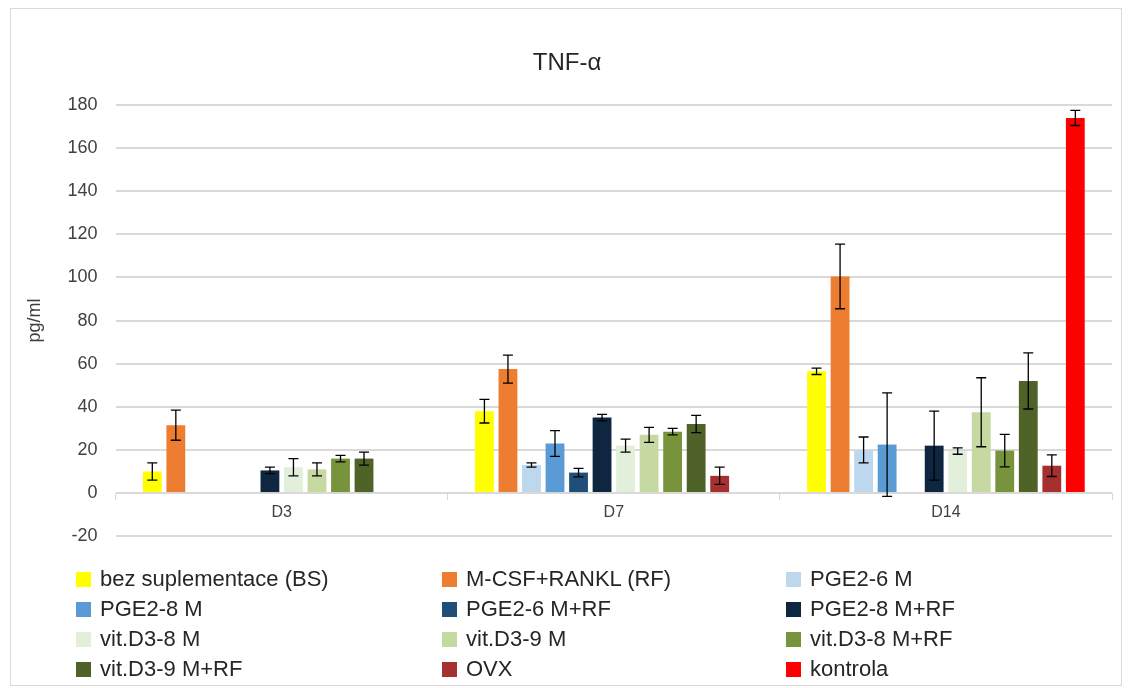 The width and height of the screenshot is (1134, 688). What do you see at coordinates (87, 319) in the screenshot?
I see `y-tick-label: 80` at bounding box center [87, 319].